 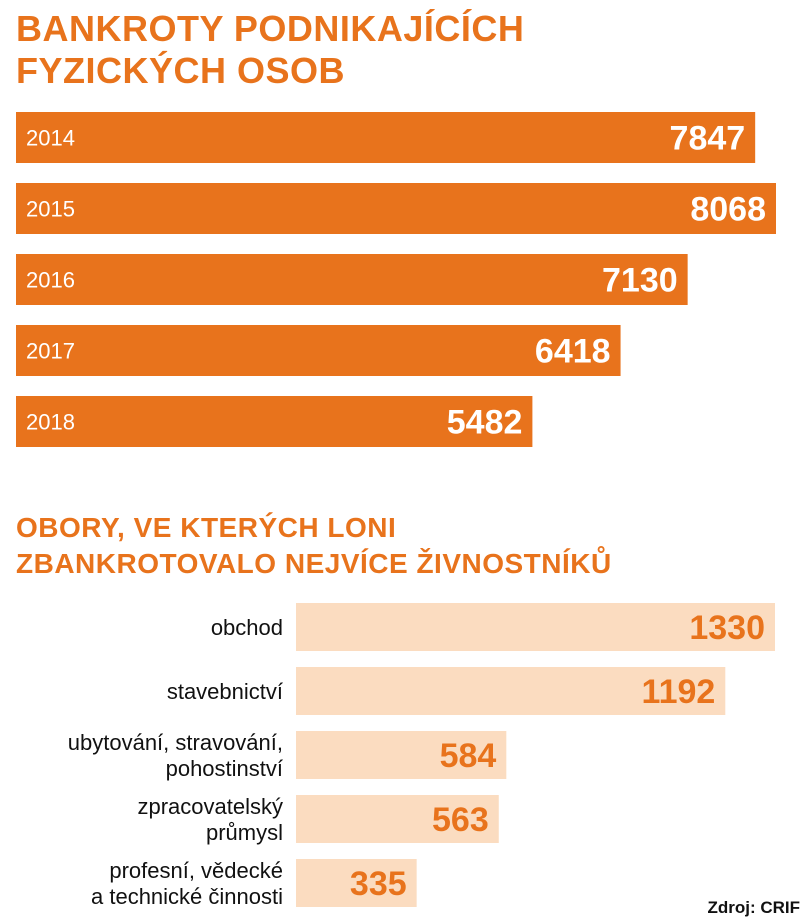 I want to click on title-line: FYZICKÝCH OSOB, so click(x=181, y=70).